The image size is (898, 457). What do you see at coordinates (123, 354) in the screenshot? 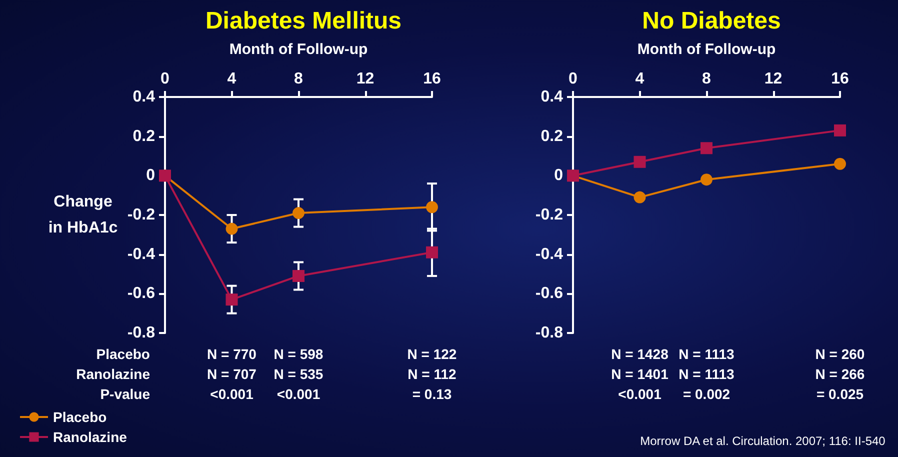
I see `text: Placebo` at bounding box center [123, 354].